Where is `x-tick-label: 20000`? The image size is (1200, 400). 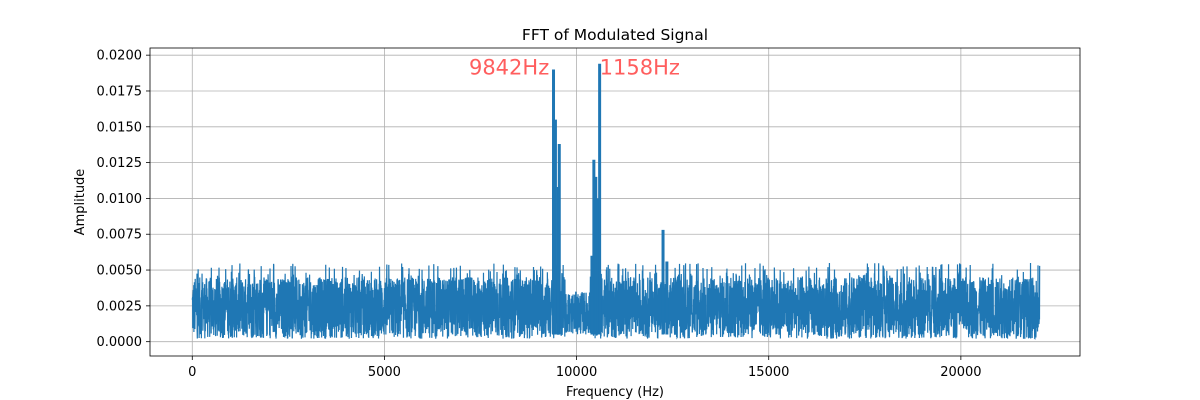
x-tick-label: 20000 is located at coordinates (960, 372).